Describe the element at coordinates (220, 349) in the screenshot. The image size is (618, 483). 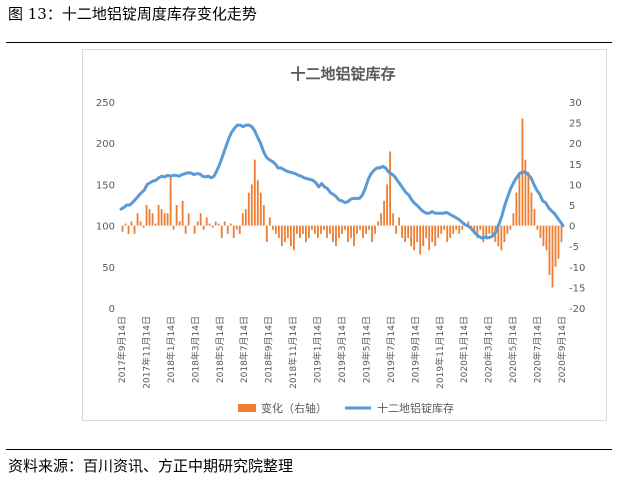
I see `x-tick-label-4: 2018年5月14日` at that location.